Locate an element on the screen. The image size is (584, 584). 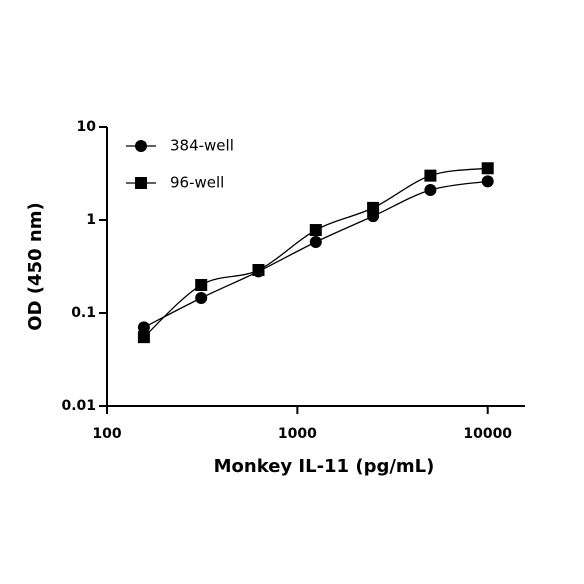
y-tick-label: 1 is located at coordinates (91, 220).